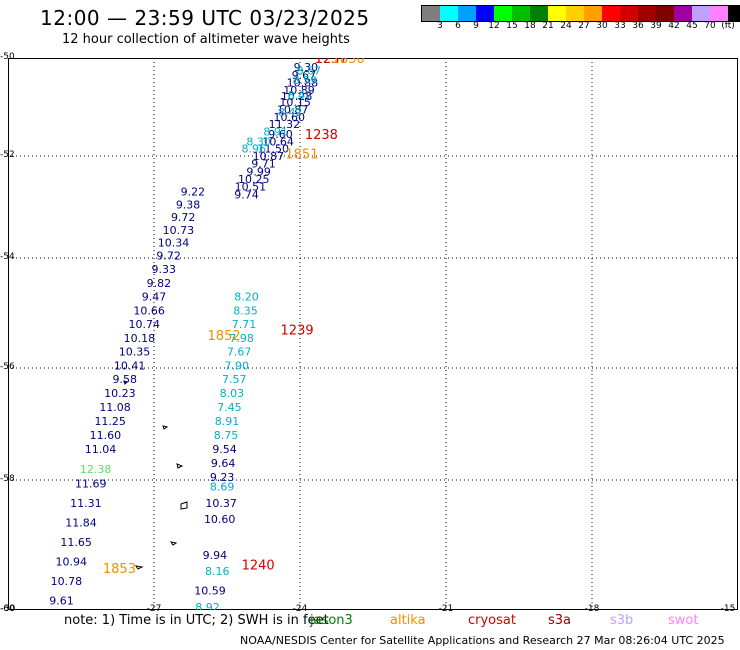  Describe the element at coordinates (234, 379) in the screenshot. I see `wave-height-label: 7.57` at that location.